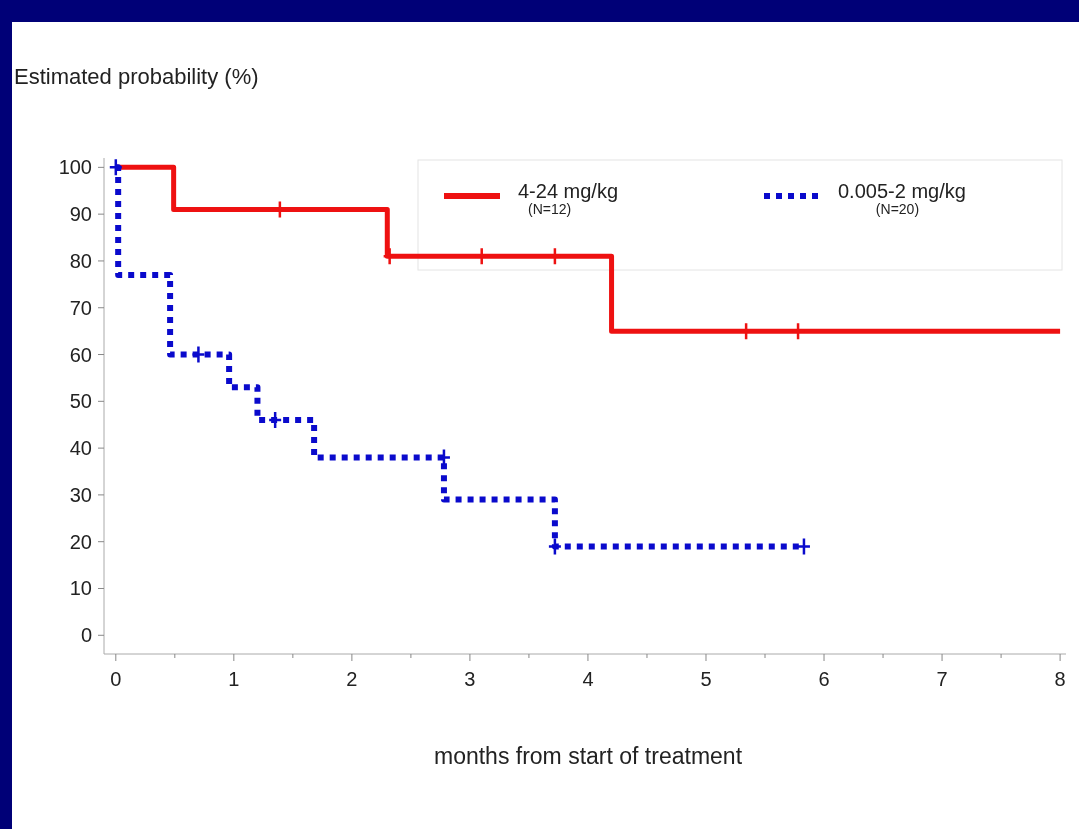  I want to click on x-tick-label: 0, so click(116, 679).